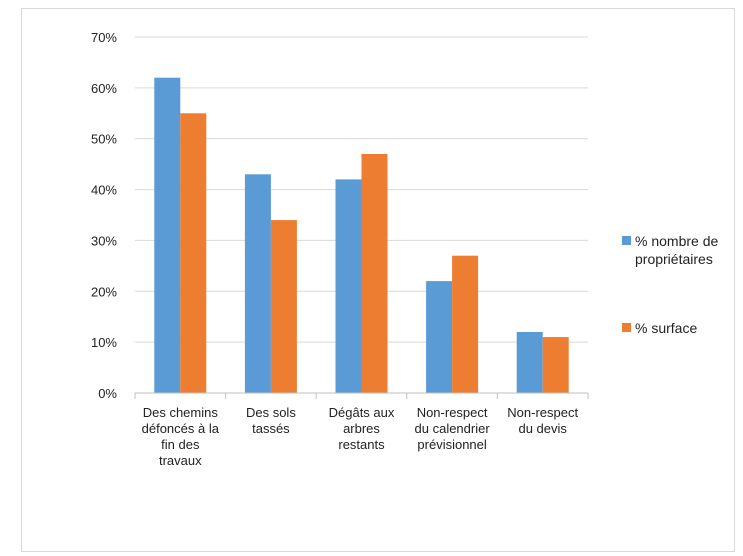 This screenshot has width=743, height=556. I want to click on y-axis-tick-labels: 0% 10% 20% 30% 40% 50% 60% 70%, so click(104, 215).